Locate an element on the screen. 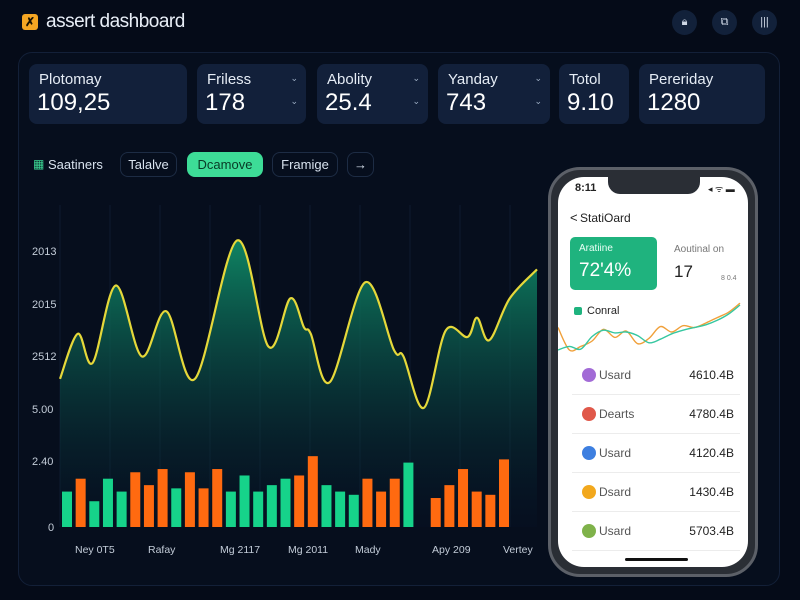 The image size is (800, 600). kpi-label: Pereriday is located at coordinates (681, 79).